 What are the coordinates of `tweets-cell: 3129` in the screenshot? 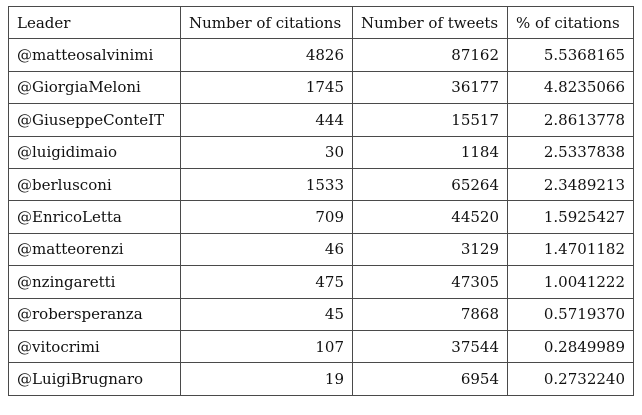 It's located at (430, 249).